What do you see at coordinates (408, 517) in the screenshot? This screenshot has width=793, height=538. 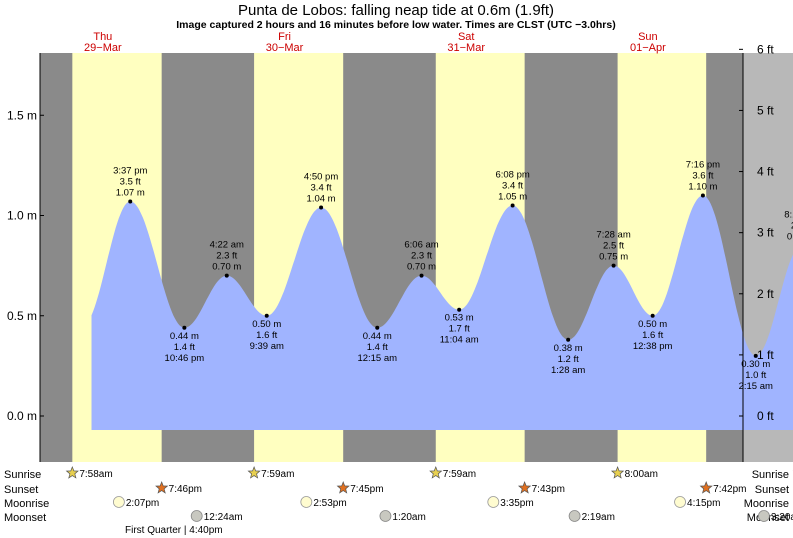 I see `moonset-time-1: 1:20am` at bounding box center [408, 517].